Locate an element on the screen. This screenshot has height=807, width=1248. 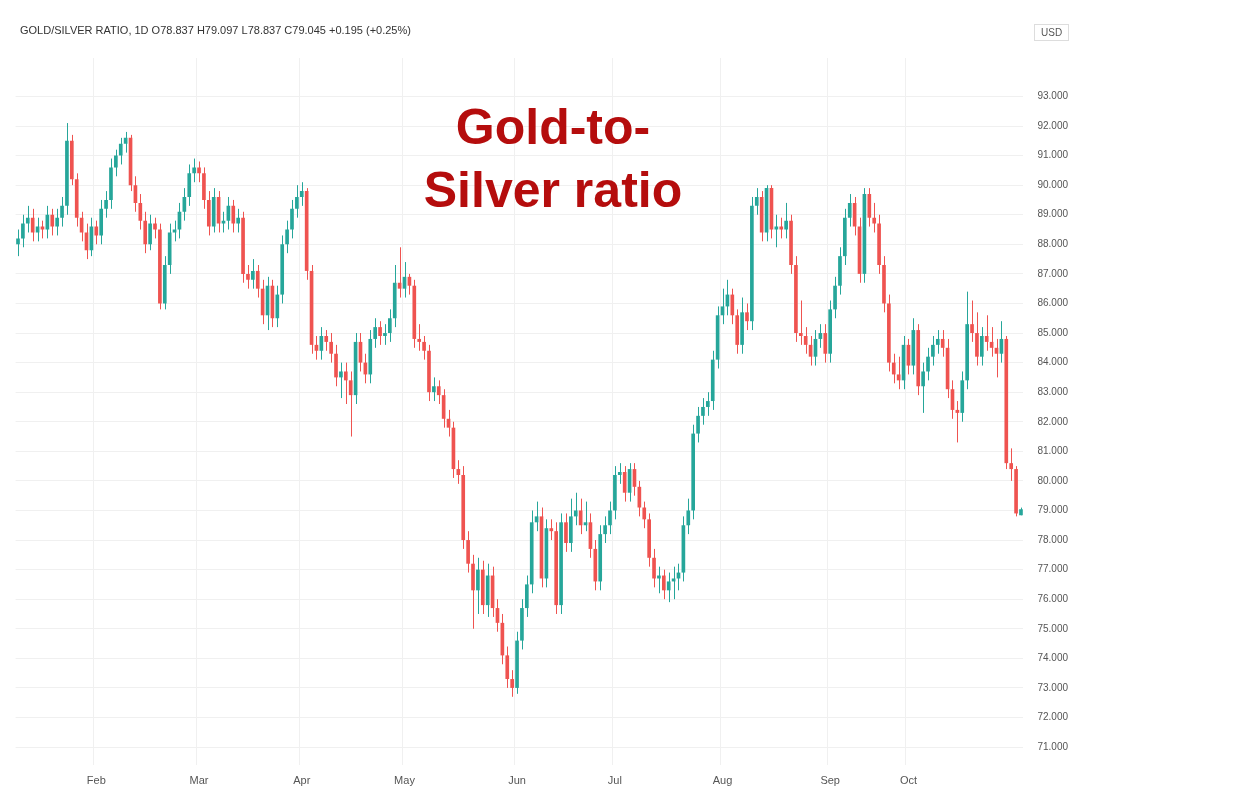
y-tick-label: 75.000 is located at coordinates (1053, 628).